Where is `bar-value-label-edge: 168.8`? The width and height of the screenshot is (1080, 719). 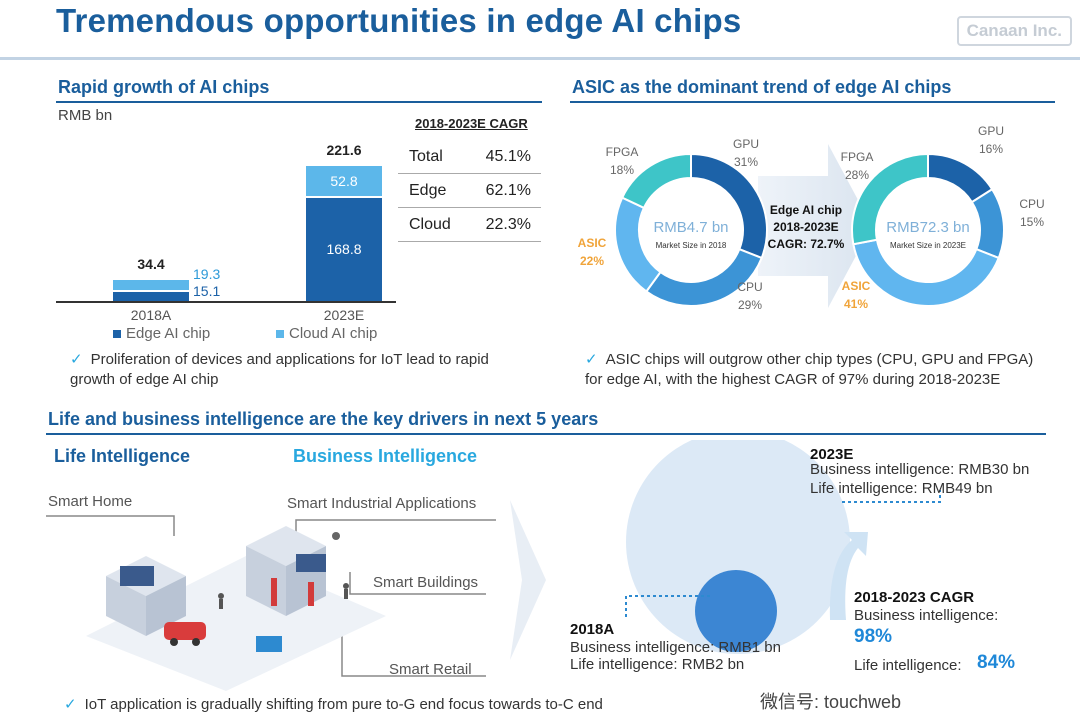
bar-value-label-edge: 168.8 is located at coordinates (344, 248).